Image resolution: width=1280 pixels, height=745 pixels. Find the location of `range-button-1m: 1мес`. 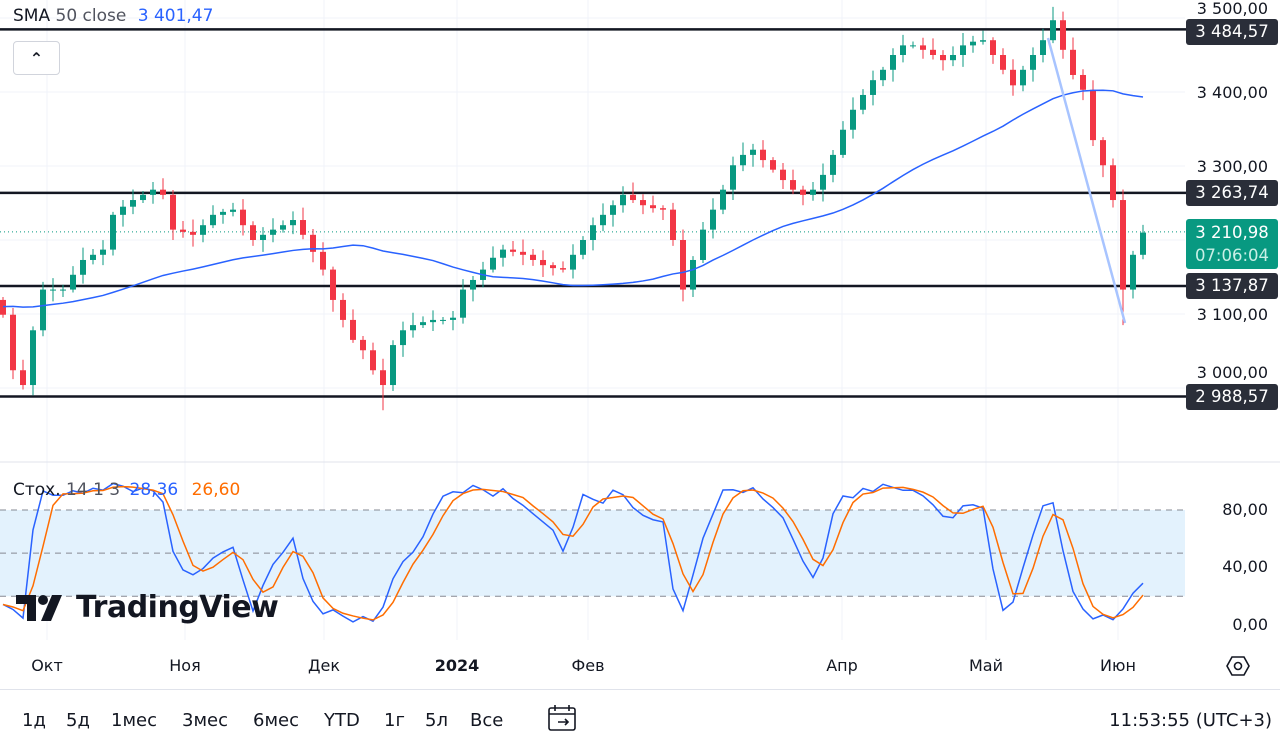

range-button-1m: 1мес is located at coordinates (134, 720).